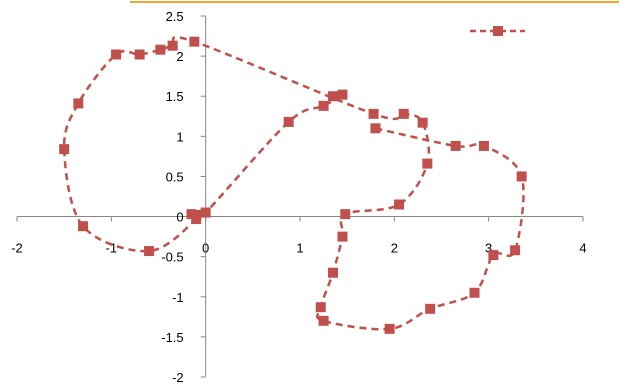  I want to click on y-tick-label: 1, so click(179, 136).